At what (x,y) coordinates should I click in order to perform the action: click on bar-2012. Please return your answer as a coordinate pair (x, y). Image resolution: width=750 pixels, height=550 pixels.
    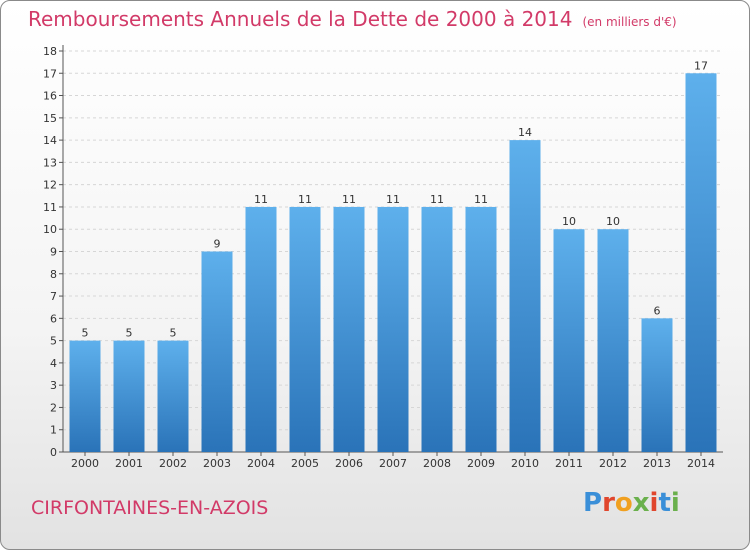
    Looking at the image, I should click on (613, 340).